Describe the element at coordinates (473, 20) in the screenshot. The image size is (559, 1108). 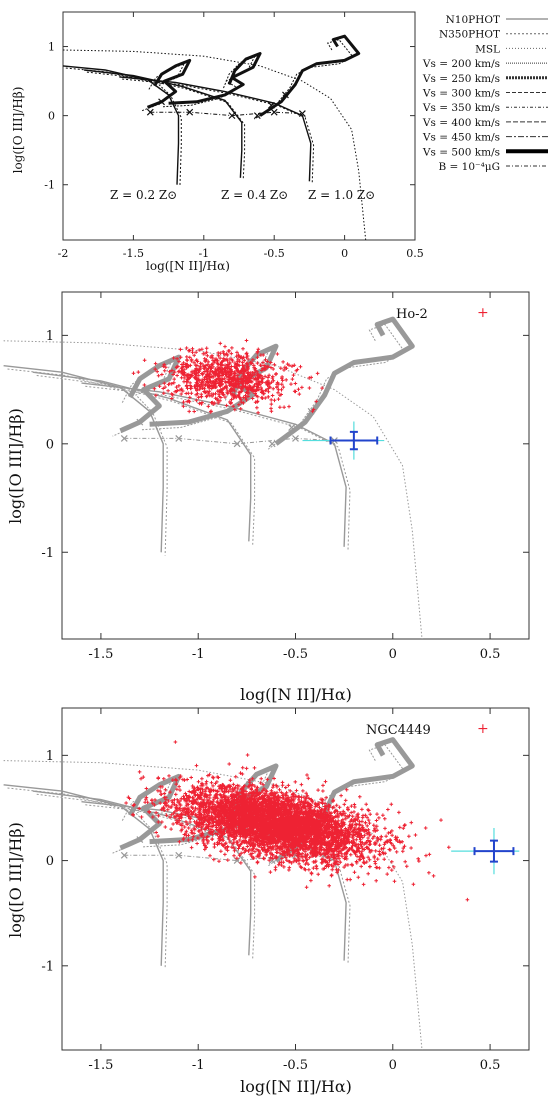
I see `legend-entry-label: N10PHOT` at that location.